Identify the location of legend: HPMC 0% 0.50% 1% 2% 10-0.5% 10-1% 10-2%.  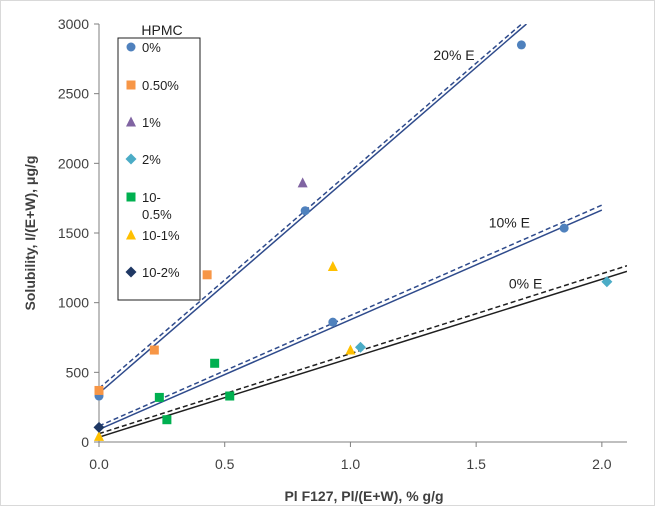
(159, 161).